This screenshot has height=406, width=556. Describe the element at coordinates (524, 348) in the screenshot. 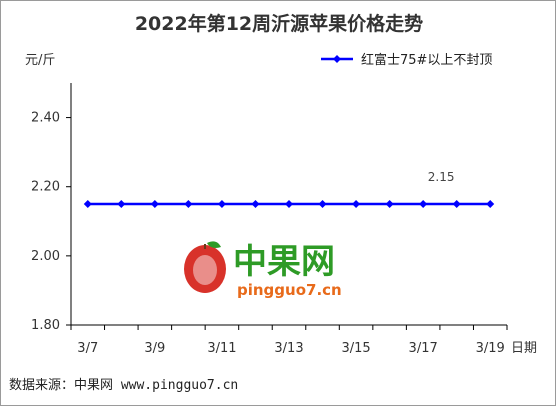

I see `x-axis-label: 日期` at that location.